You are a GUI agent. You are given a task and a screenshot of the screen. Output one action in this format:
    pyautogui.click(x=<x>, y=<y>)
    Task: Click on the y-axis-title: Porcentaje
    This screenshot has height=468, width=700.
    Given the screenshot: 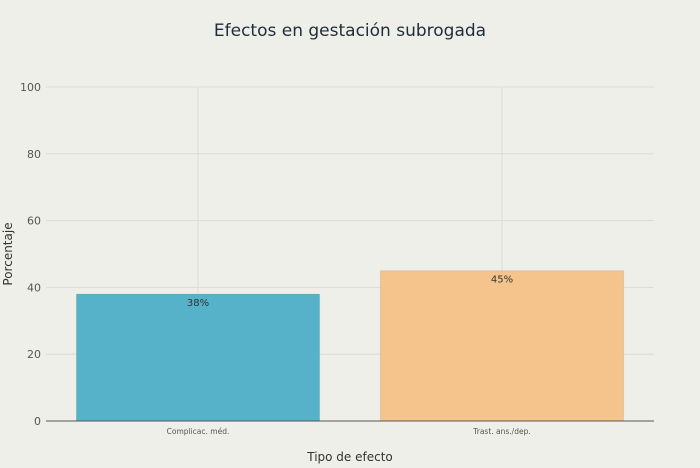 What is the action you would take?
    pyautogui.click(x=8, y=253)
    